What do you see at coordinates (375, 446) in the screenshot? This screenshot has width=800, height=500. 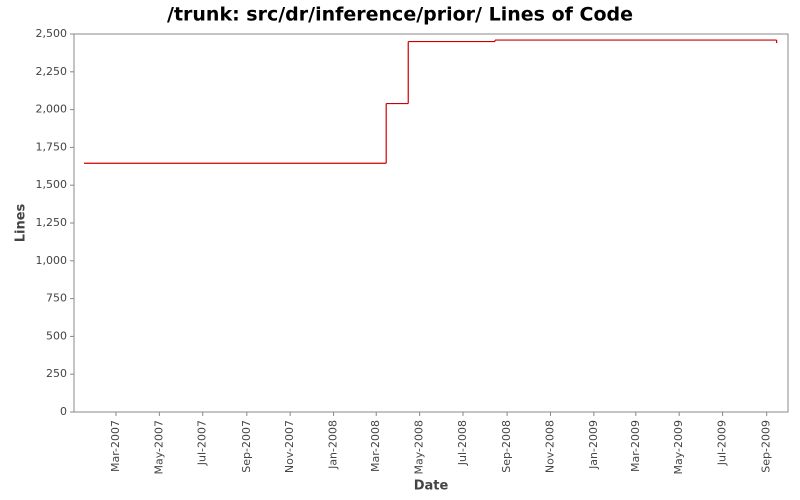 I see `x-tick-label: Mar-2008` at bounding box center [375, 446].